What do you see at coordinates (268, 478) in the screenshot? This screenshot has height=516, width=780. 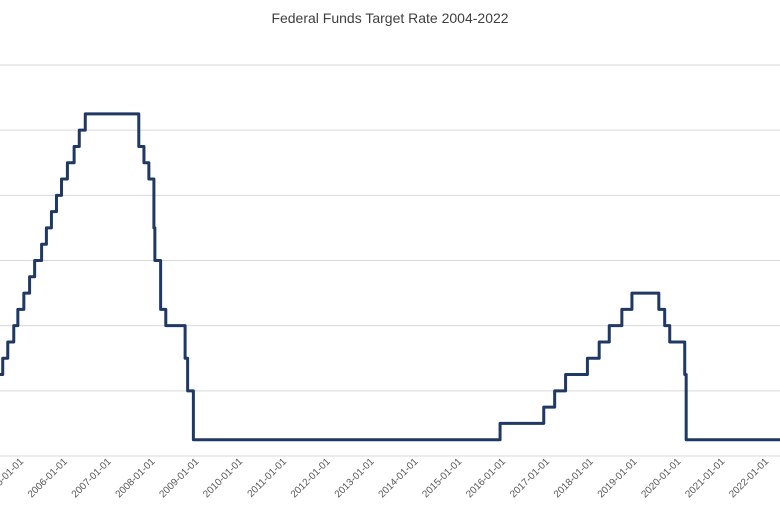 I see `x-tick-label: 2011-01-01` at bounding box center [268, 478].